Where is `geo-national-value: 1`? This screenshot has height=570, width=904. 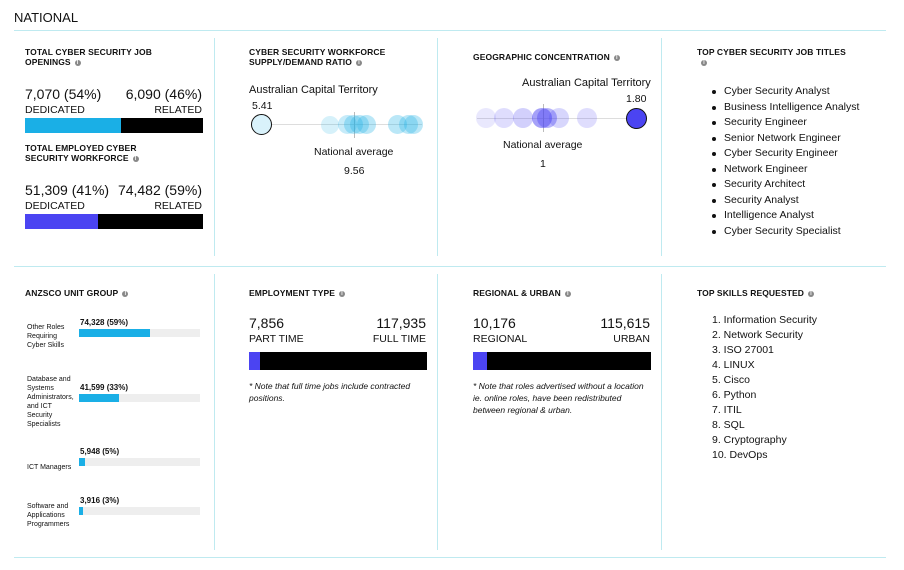
geo-national-value: 1 is located at coordinates (543, 164).